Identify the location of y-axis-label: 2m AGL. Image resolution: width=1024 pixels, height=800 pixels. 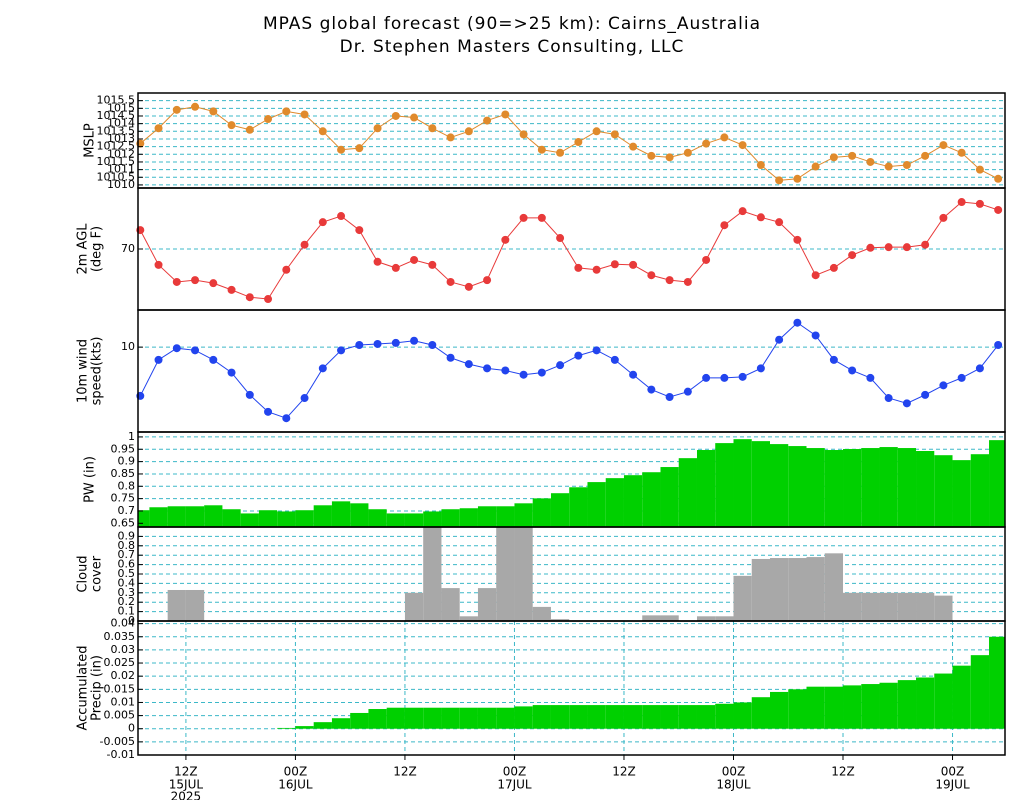
(83, 249).